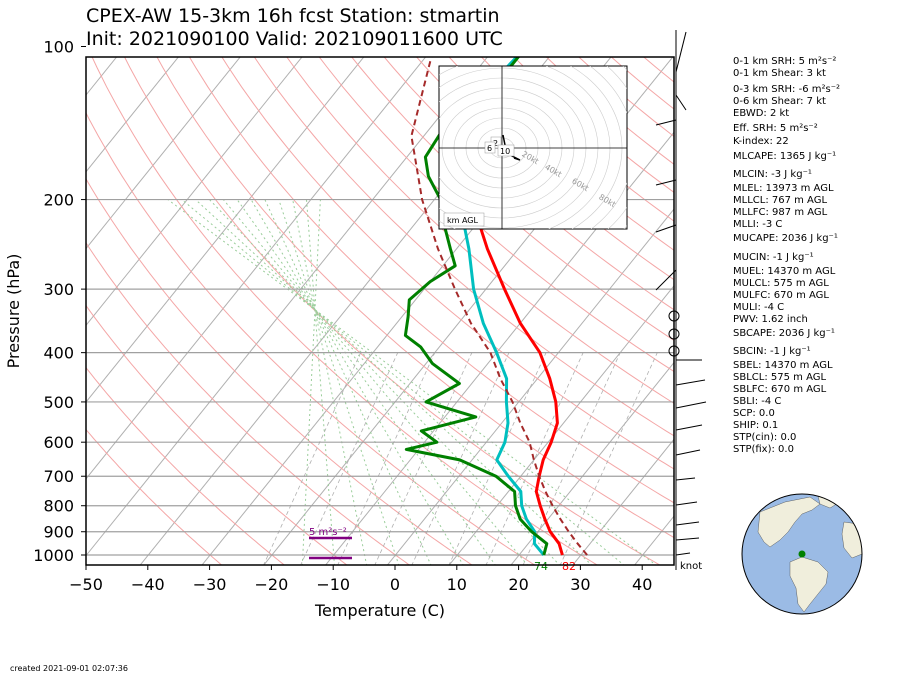  Describe the element at coordinates (691, 566) in the screenshot. I see `wind-units-label: knot` at that location.